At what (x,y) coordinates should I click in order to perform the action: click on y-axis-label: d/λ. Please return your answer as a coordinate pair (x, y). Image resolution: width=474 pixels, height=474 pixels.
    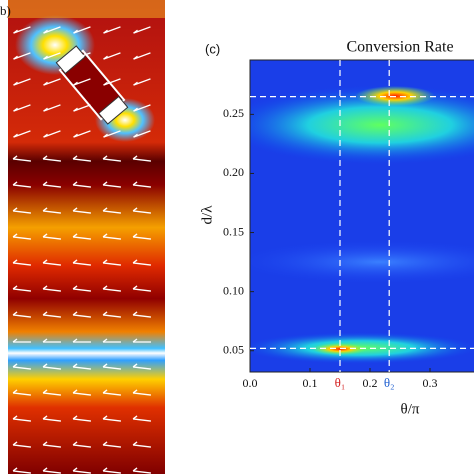
    Looking at the image, I should click on (207, 215).